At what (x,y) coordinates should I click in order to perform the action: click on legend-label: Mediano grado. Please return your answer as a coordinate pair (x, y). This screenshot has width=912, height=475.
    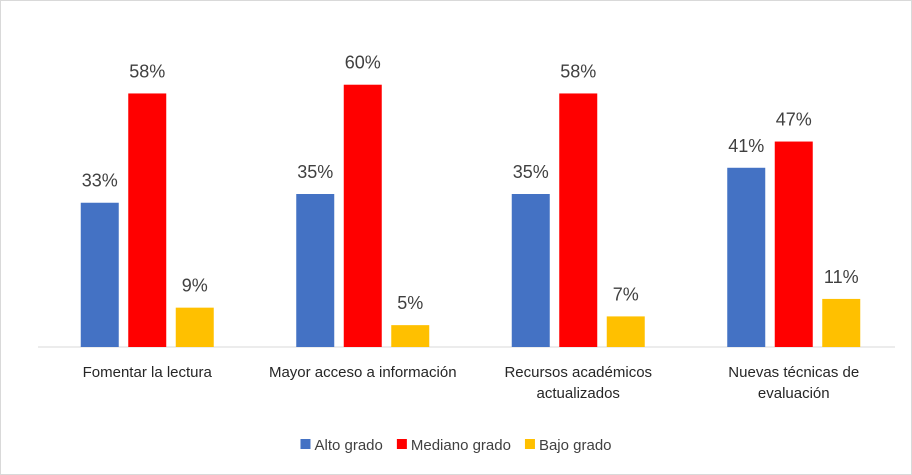
    Looking at the image, I should click on (461, 445).